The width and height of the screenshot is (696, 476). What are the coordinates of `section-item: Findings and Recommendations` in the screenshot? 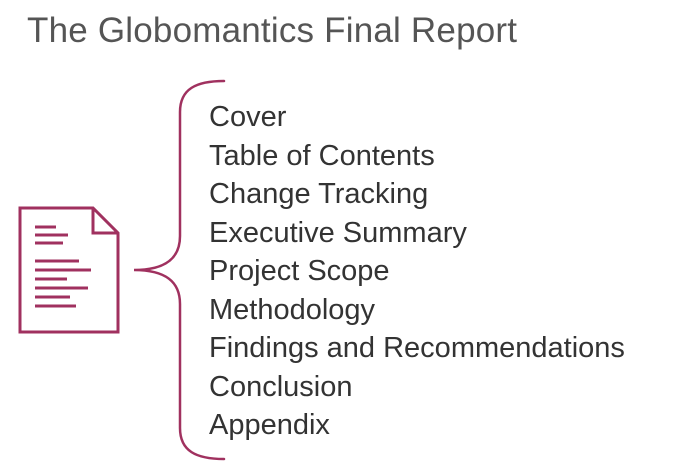 It's located at (417, 348).